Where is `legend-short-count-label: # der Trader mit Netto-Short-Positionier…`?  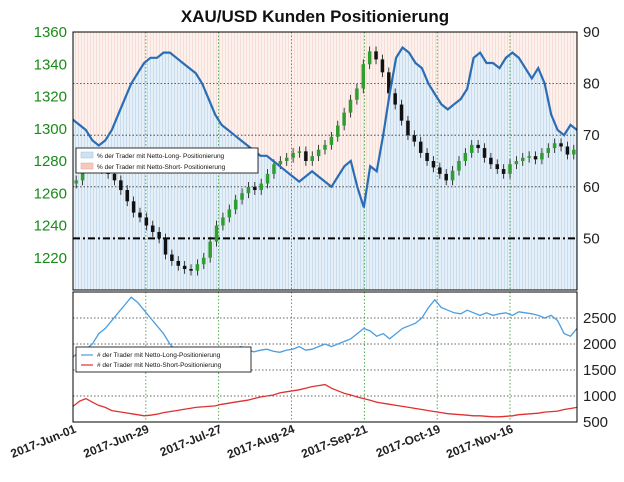
legend-short-count-label: # der Trader mit Netto-Short-Positionier… is located at coordinates (159, 365).